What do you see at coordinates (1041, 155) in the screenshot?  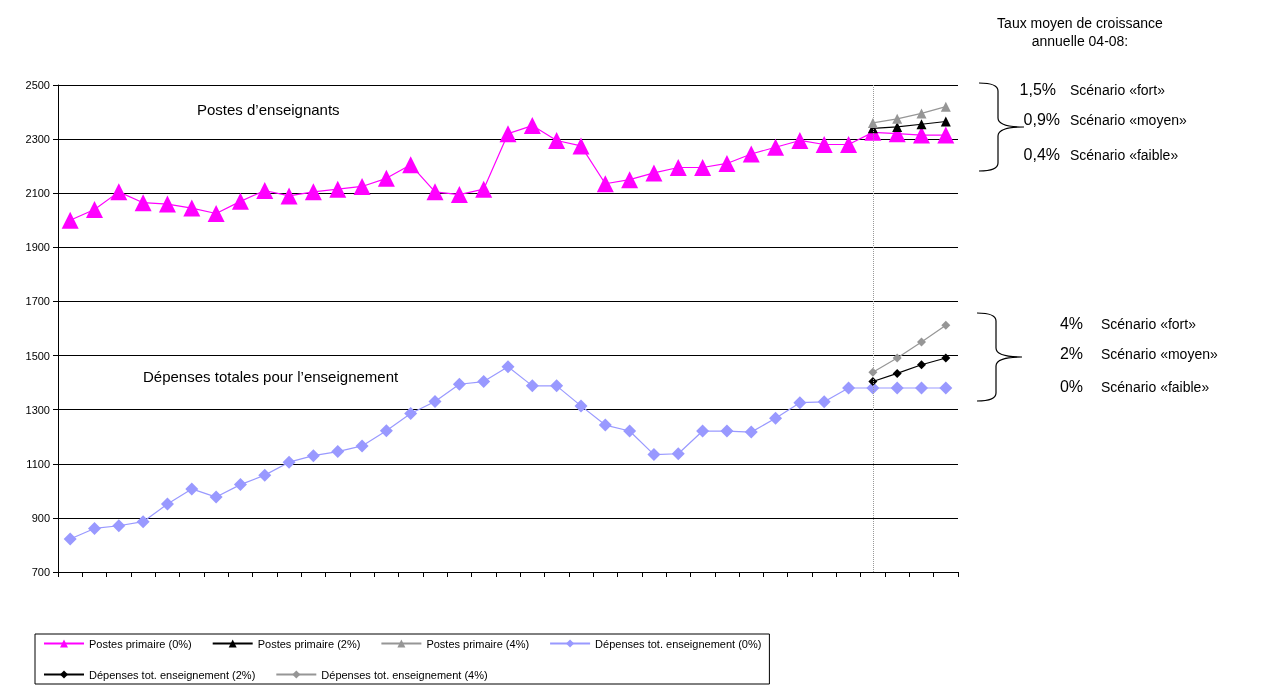 I see `text: 0,4%` at bounding box center [1041, 155].